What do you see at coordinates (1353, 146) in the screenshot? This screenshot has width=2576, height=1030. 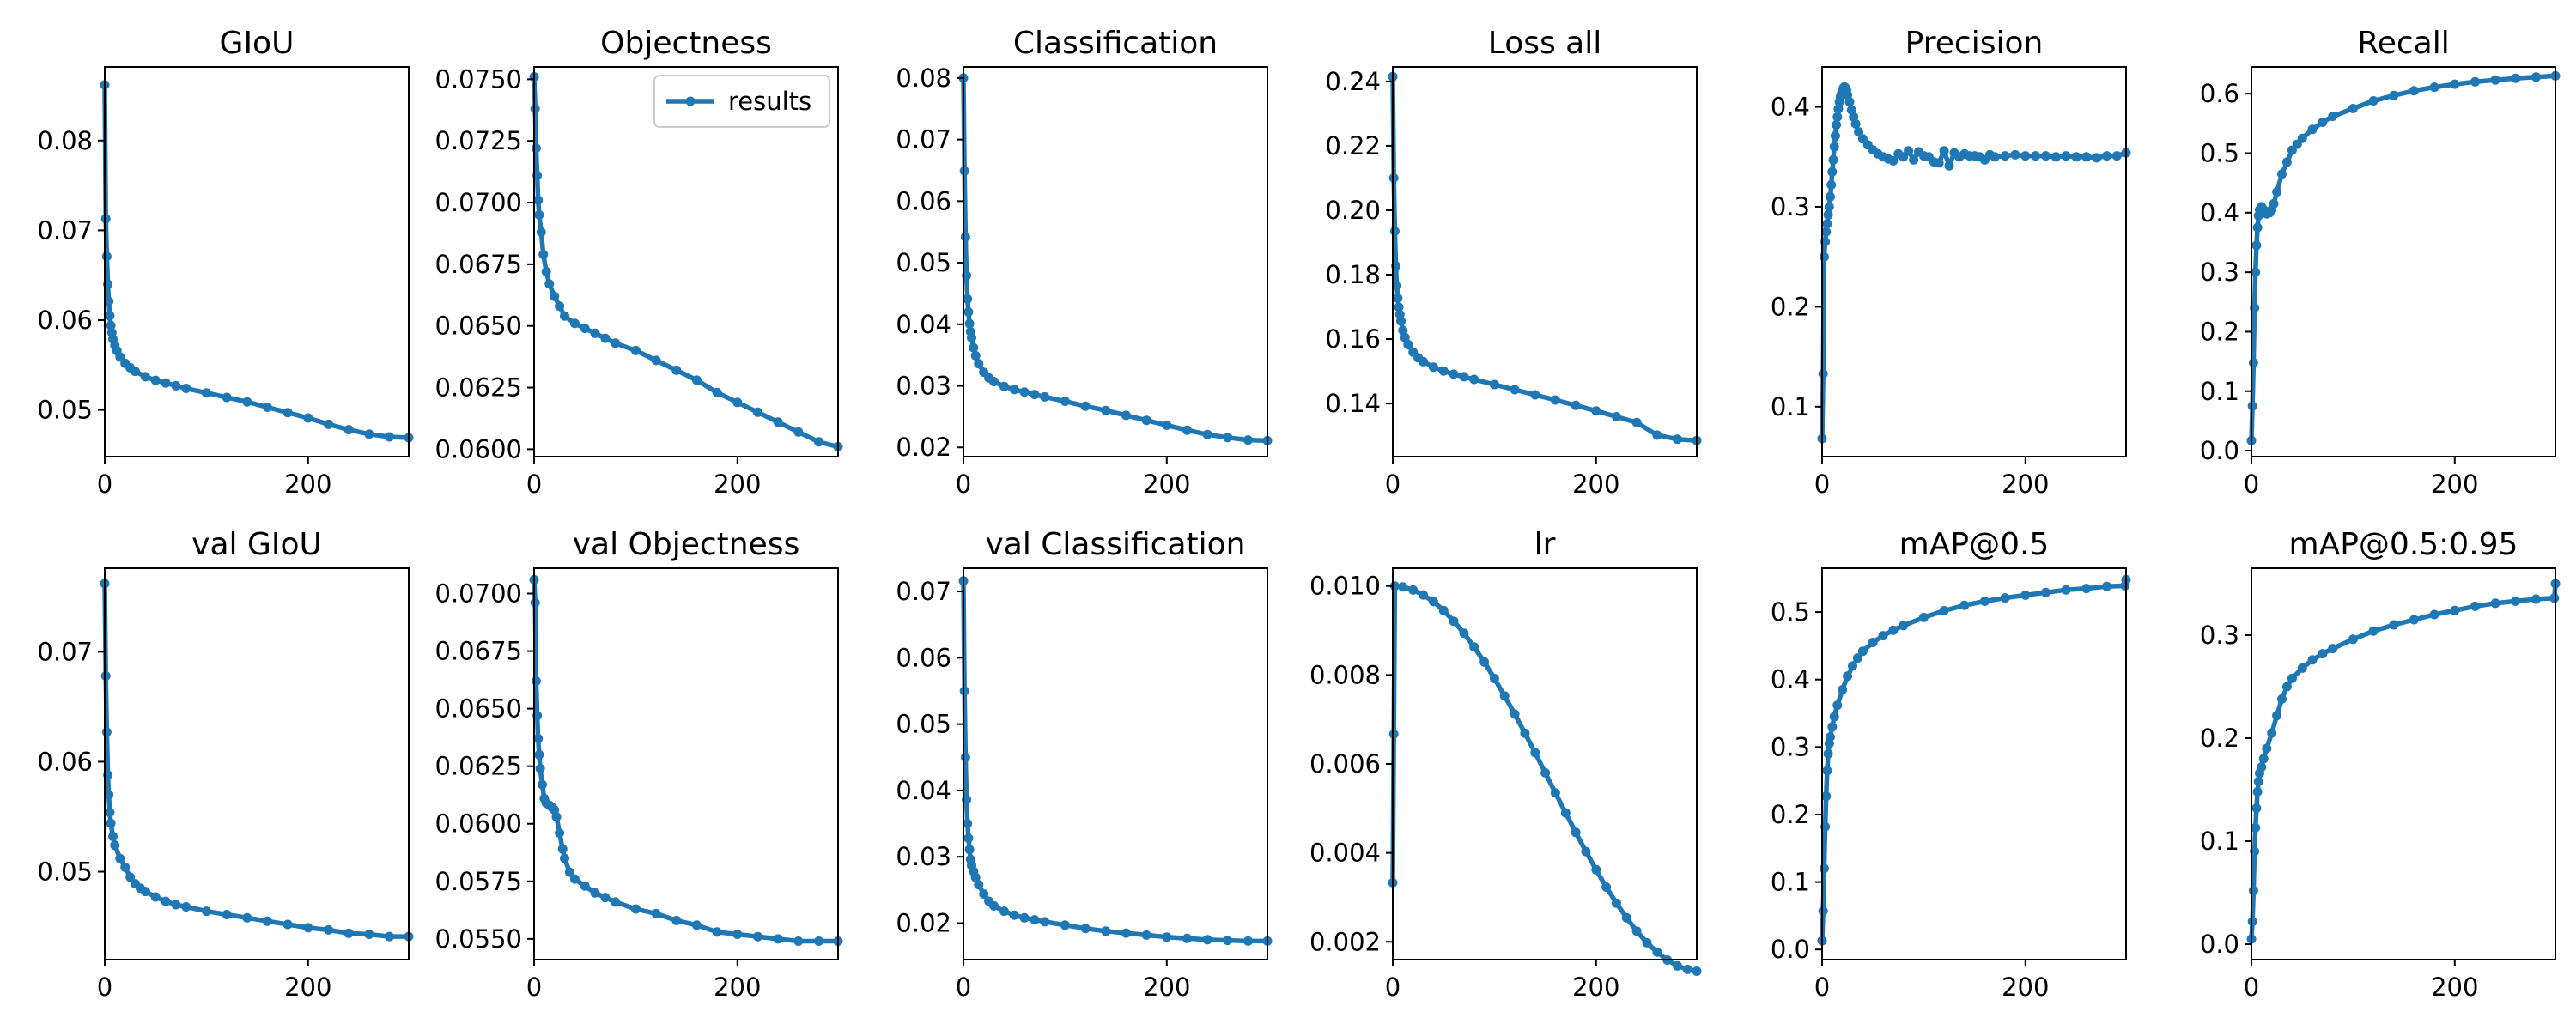 I see `y-tick-label: 0.22` at bounding box center [1353, 146].